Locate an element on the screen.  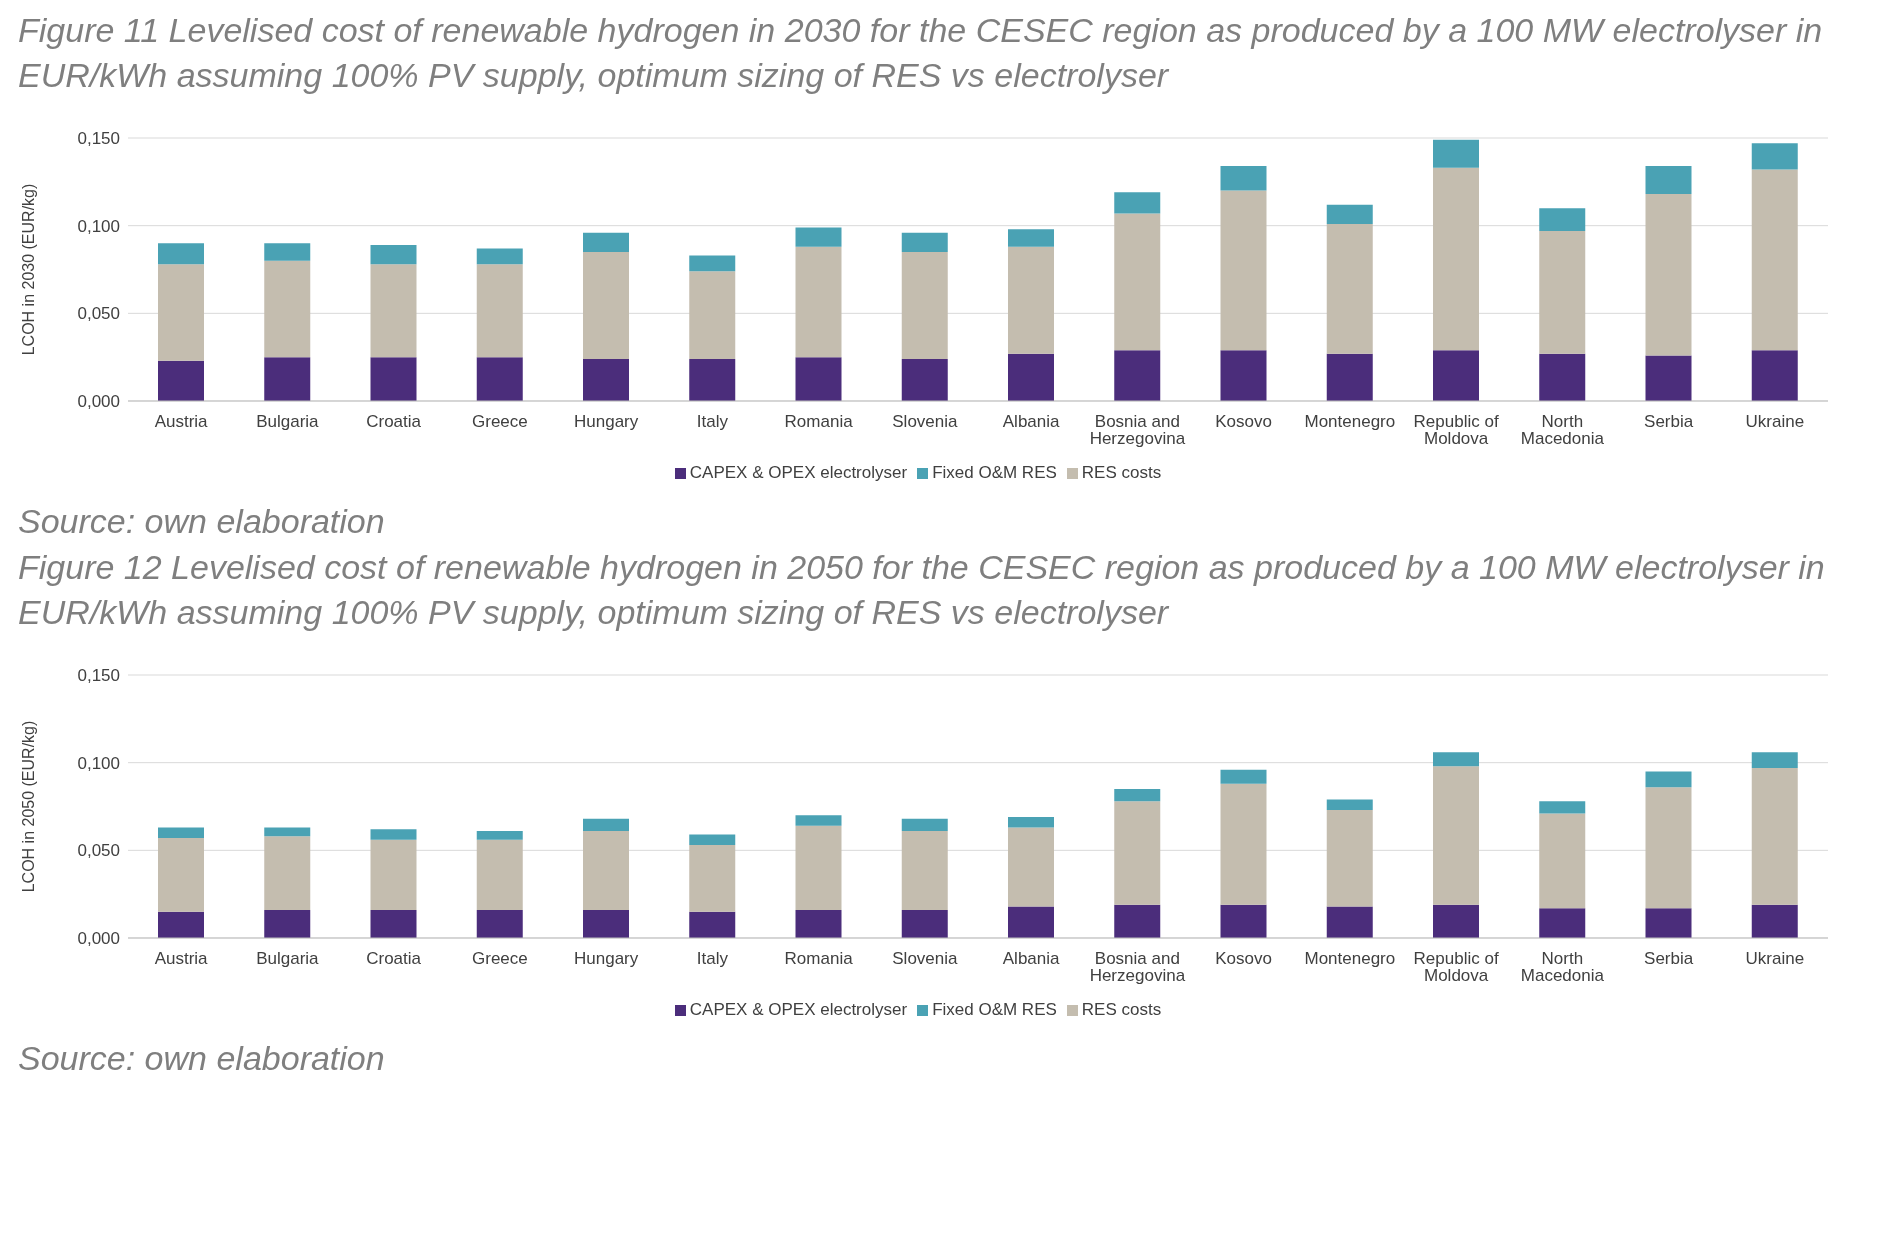
y-axis-title: LCOH in 2050 (EUR/kg) is located at coordinates (28, 806).